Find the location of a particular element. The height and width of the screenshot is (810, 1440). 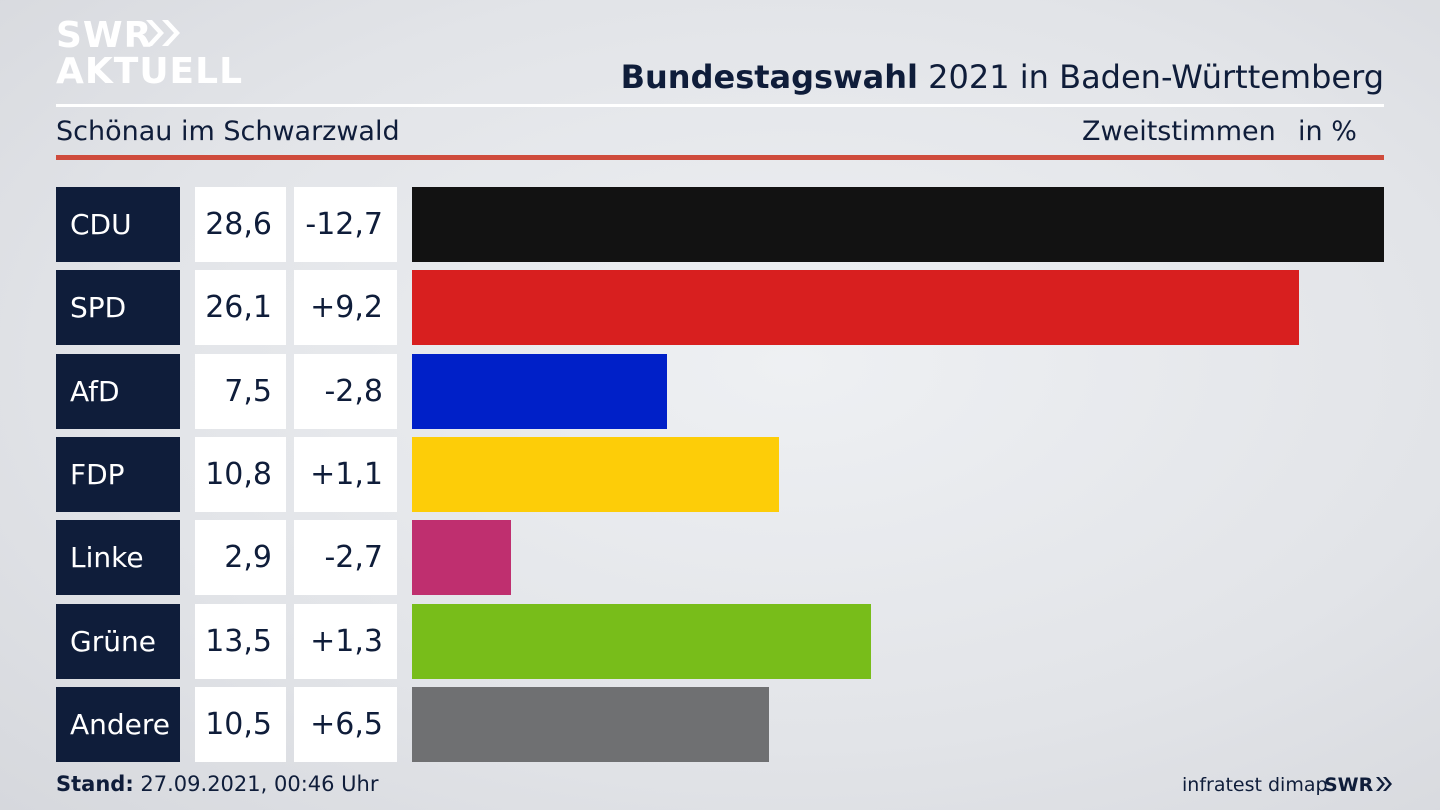

party-label: SPD is located at coordinates (118, 307).